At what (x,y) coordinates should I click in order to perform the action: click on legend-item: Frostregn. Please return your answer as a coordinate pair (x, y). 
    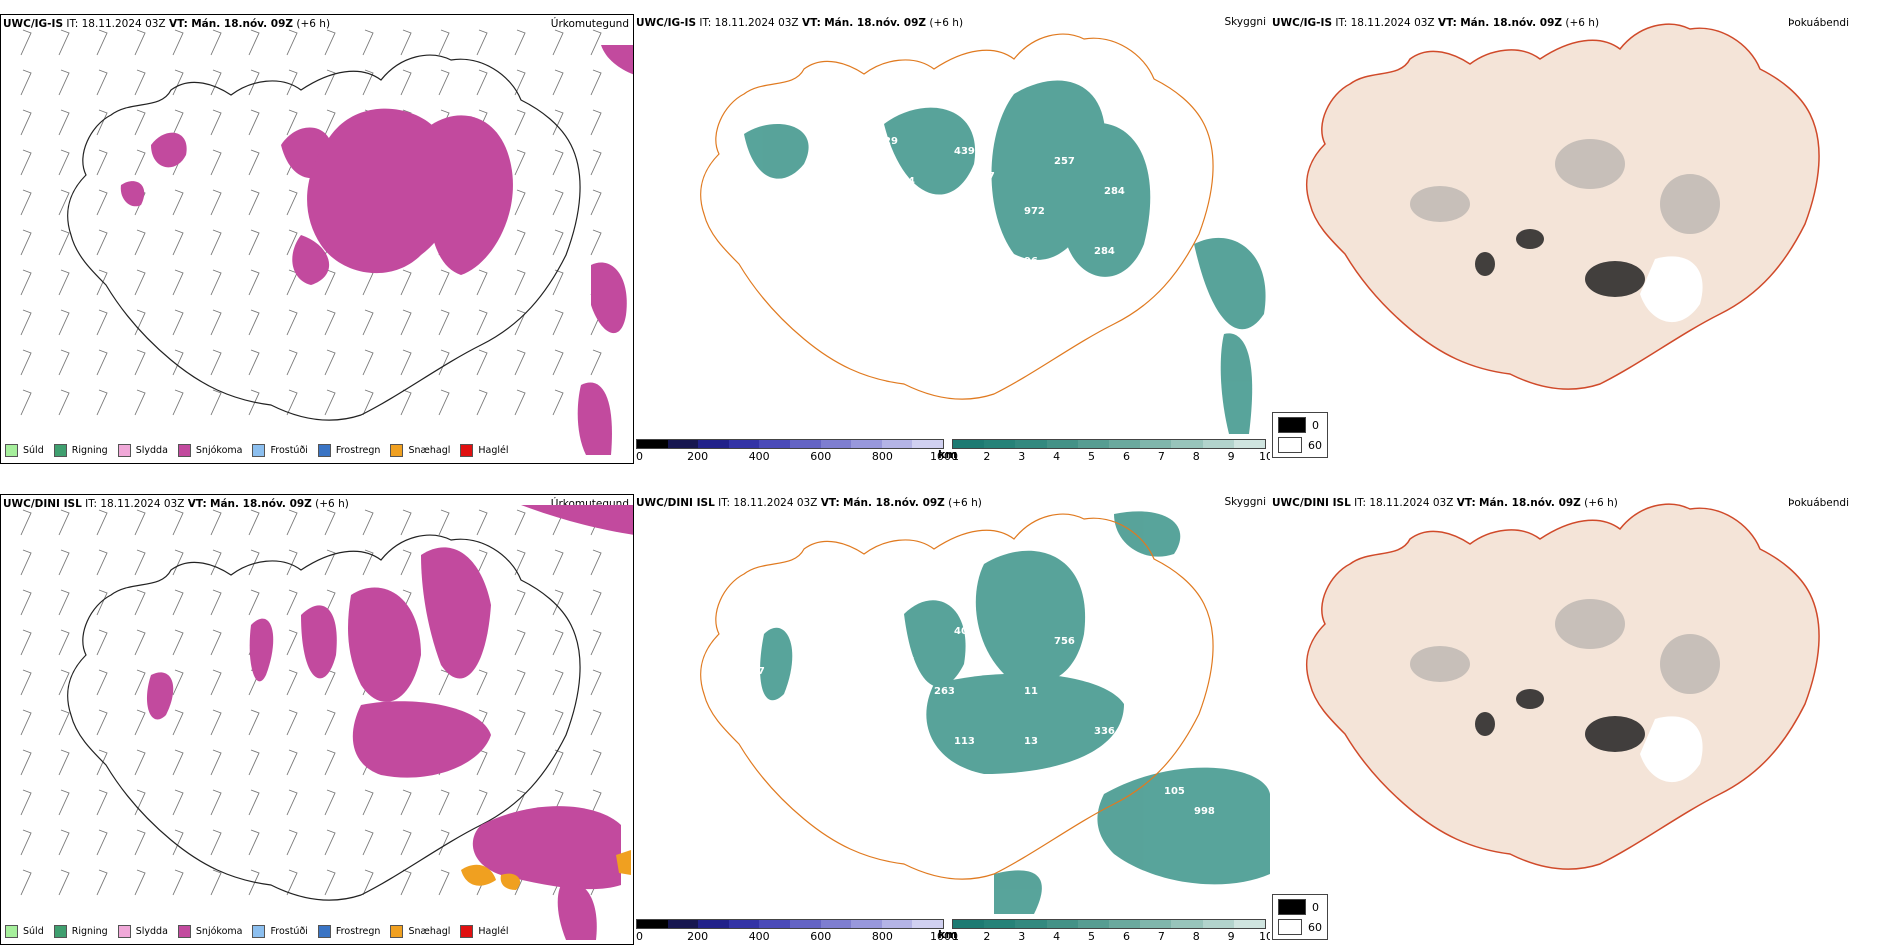
    Looking at the image, I should click on (348, 450).